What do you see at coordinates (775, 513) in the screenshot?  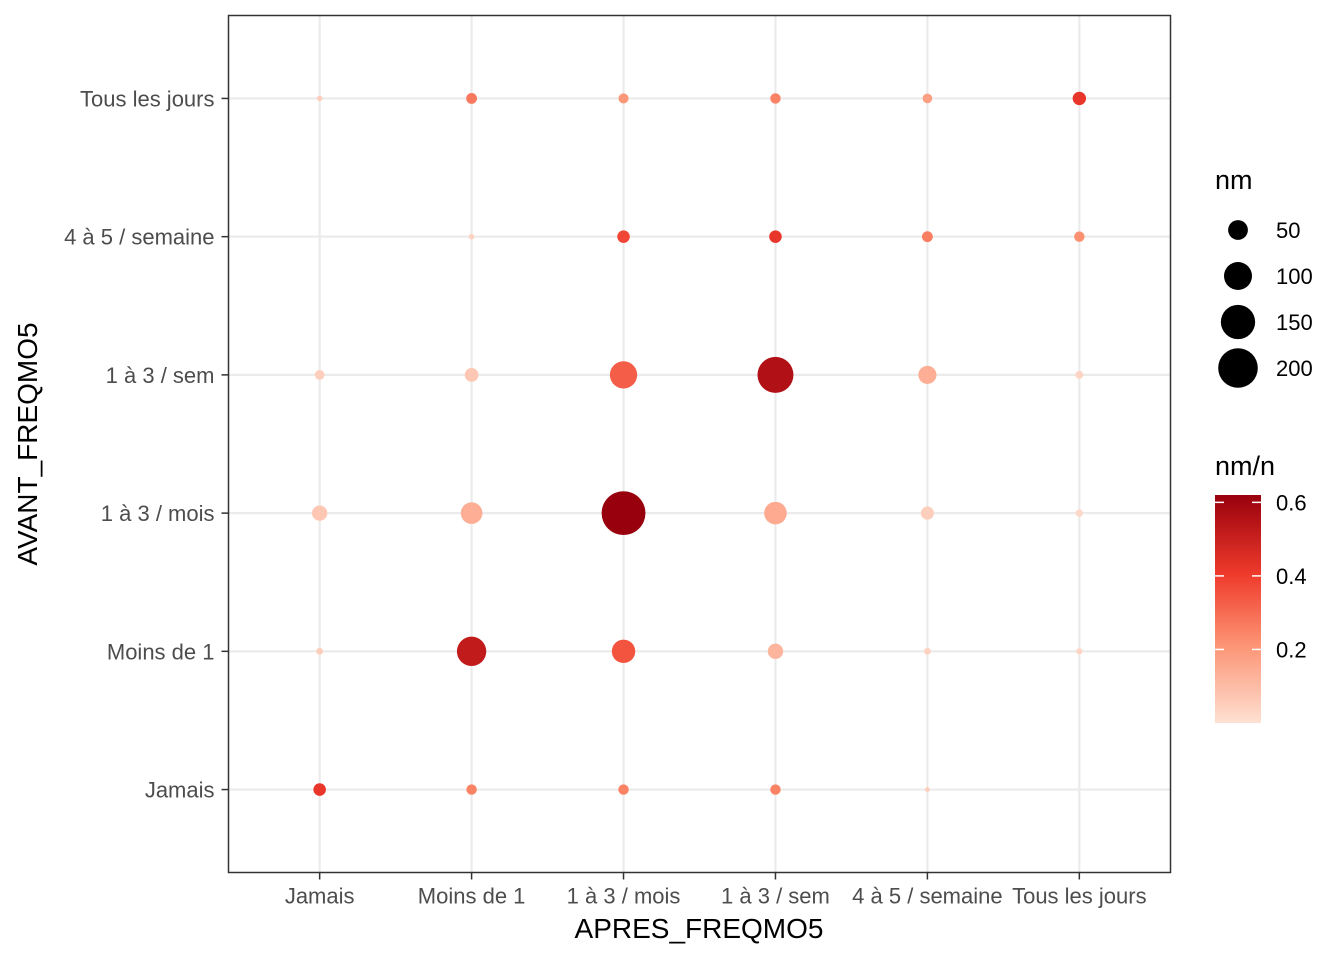 I see `point-1-3-mois-1-3-sem` at bounding box center [775, 513].